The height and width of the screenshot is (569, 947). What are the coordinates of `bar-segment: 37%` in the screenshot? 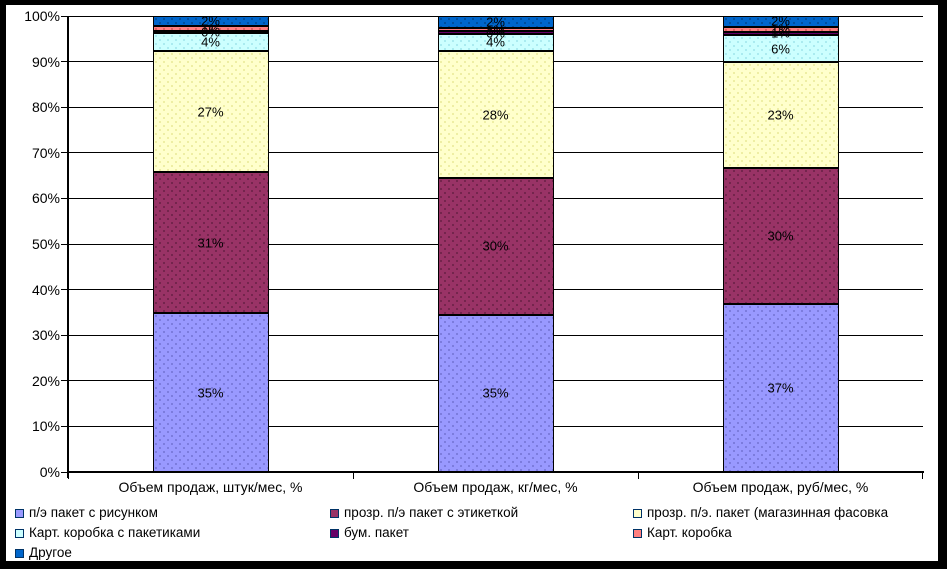 It's located at (780, 387).